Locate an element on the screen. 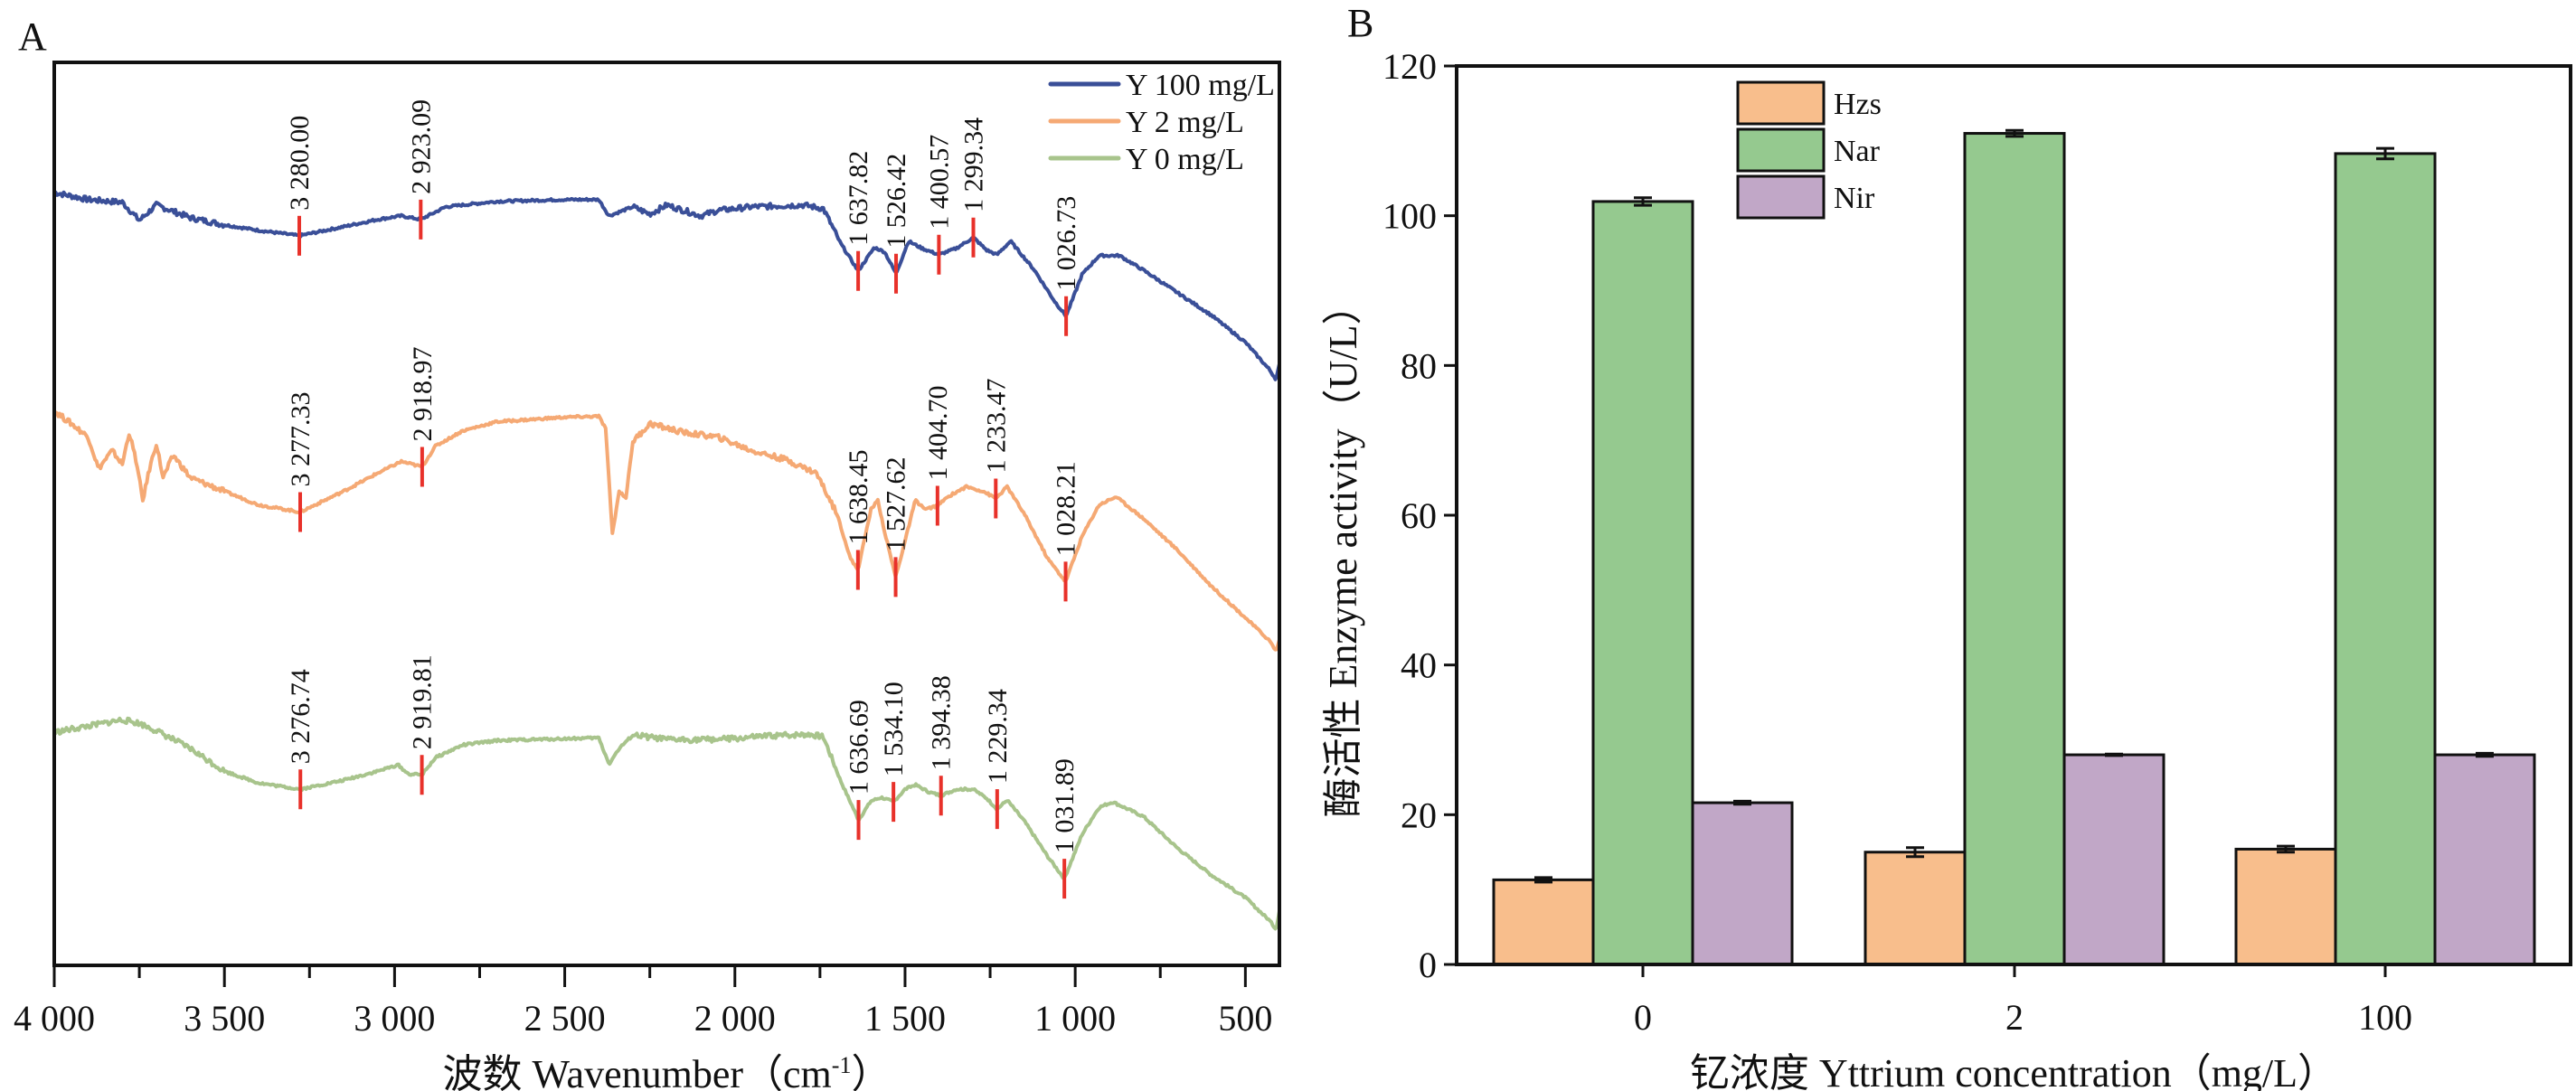 This screenshot has height=1091, width=2576. y-tick-label: 60 is located at coordinates (1419, 515).